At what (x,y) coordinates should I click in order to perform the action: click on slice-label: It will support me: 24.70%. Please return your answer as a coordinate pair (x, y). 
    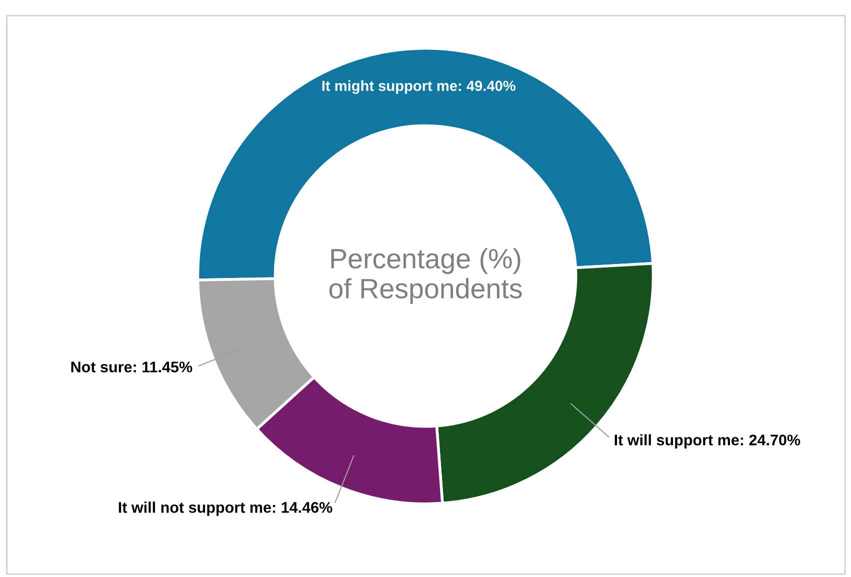
    Looking at the image, I should click on (707, 441).